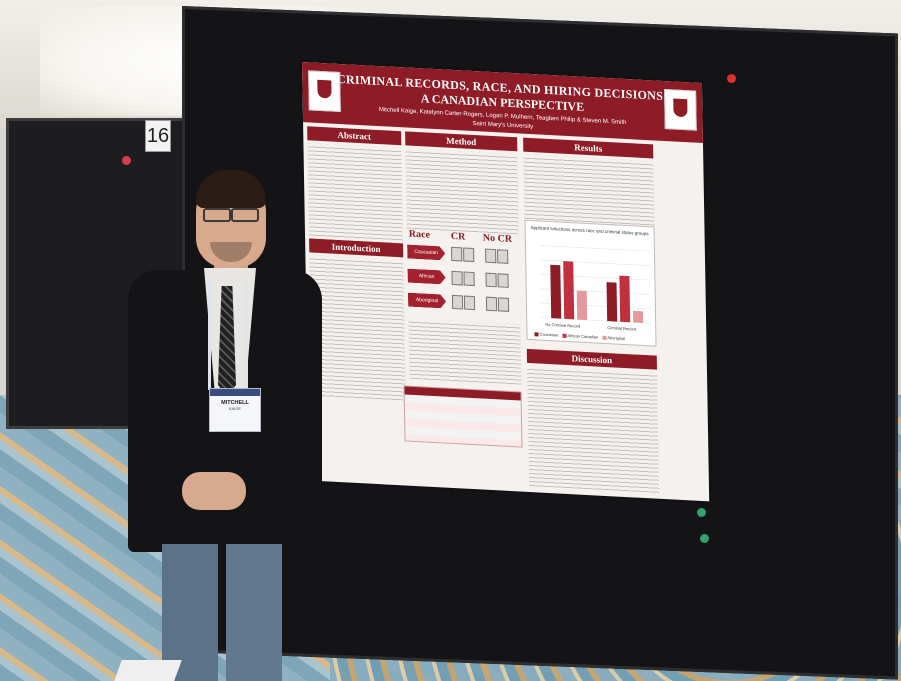 The width and height of the screenshot is (901, 681). I want to click on board-number: 16, so click(158, 136).